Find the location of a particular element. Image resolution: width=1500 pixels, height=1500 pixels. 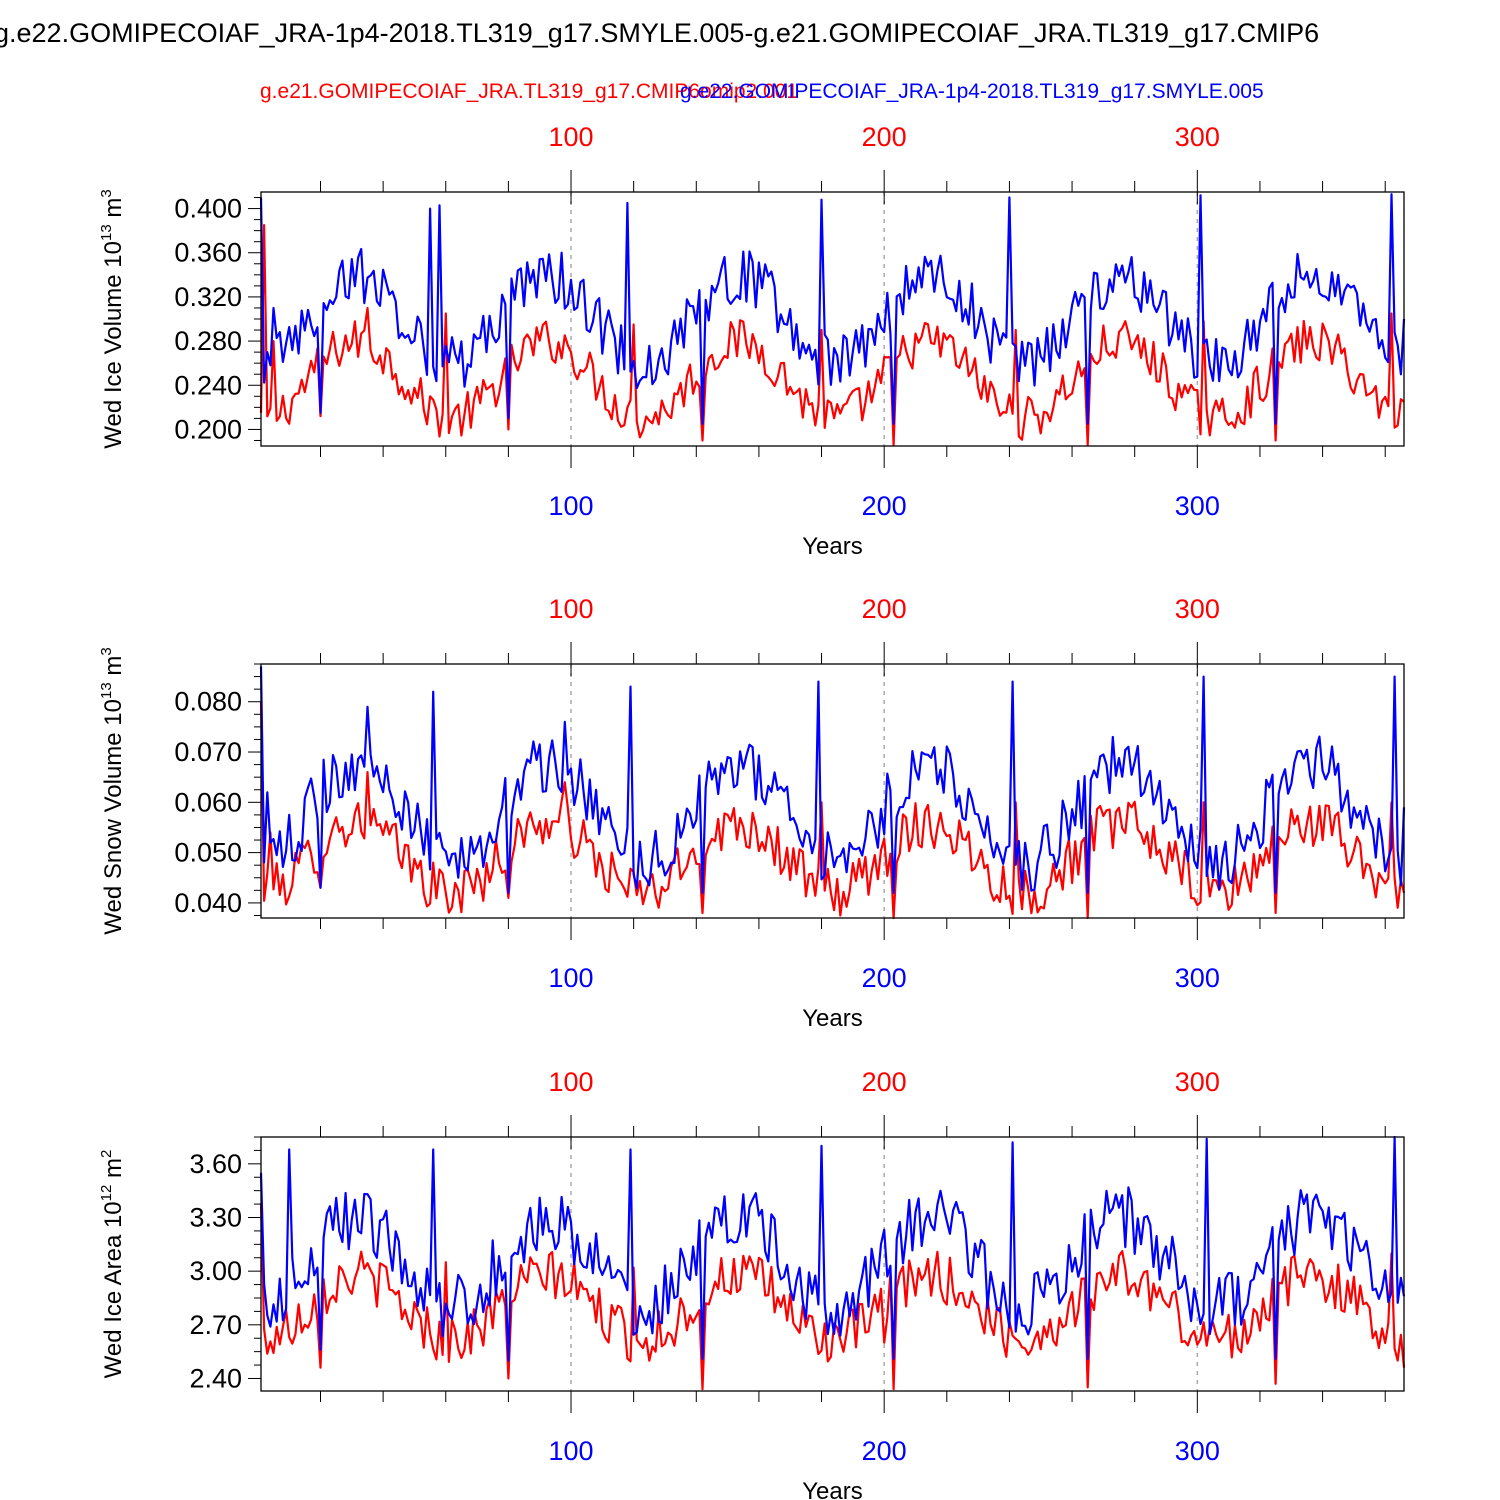

y-tick-label: 0.040 is located at coordinates (208, 903).